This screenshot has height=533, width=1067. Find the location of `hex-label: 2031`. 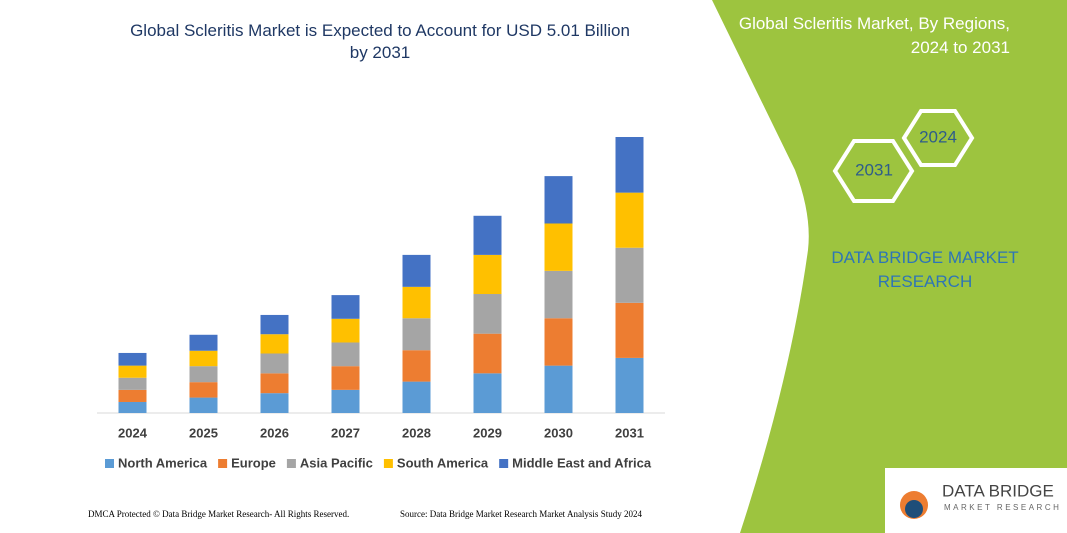

hex-label: 2031 is located at coordinates (874, 169).